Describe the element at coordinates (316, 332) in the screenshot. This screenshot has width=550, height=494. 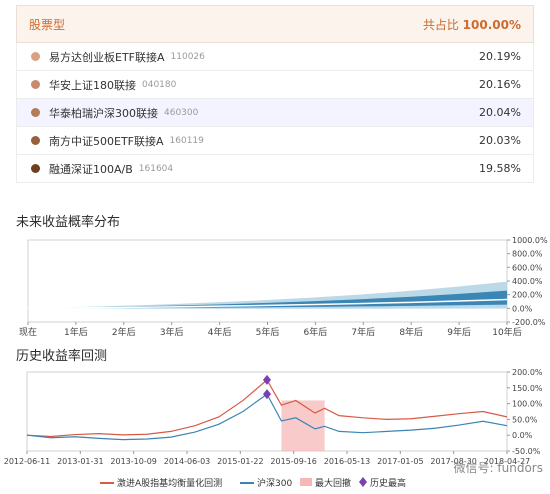
I see `x-tick-label: 6年后` at that location.